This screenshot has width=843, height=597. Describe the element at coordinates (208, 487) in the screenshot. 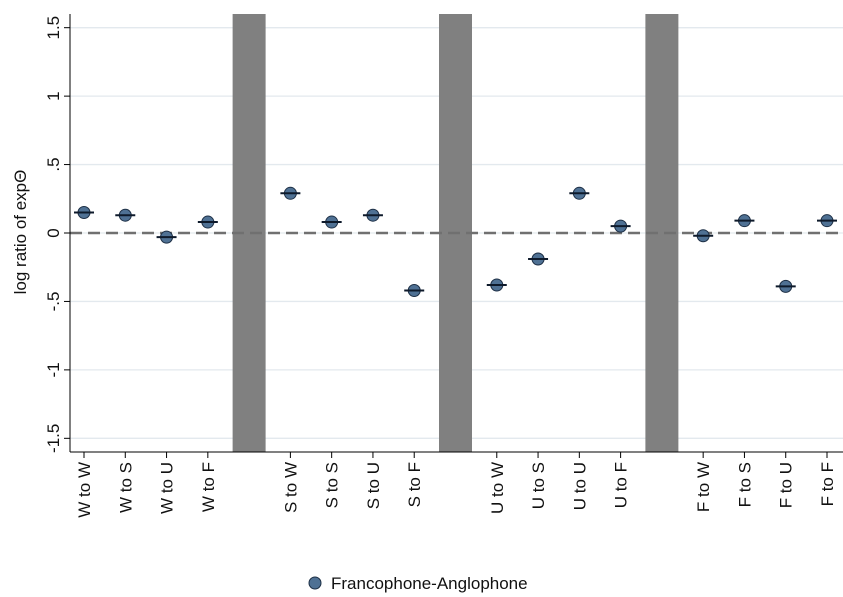

I see `x-tick-label: W to F` at that location.